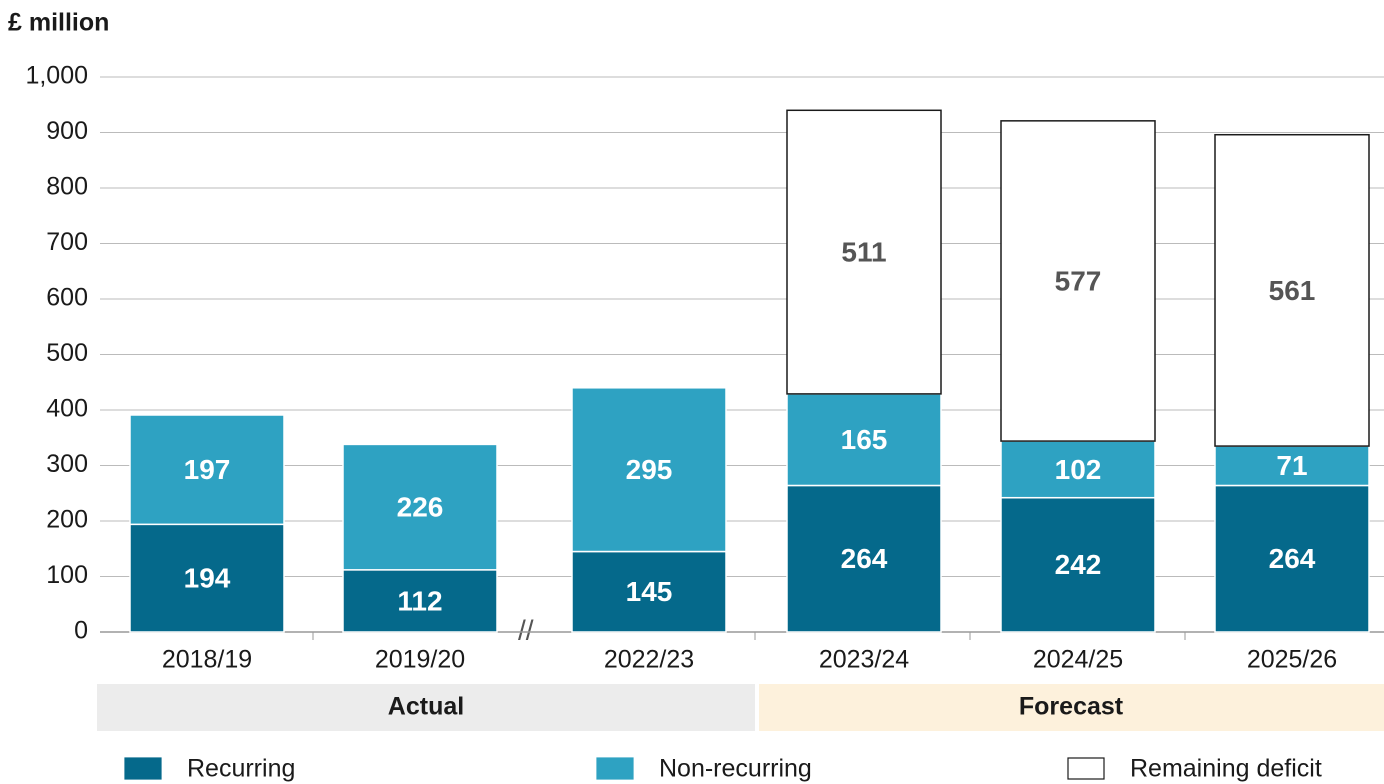 The image size is (1384, 784). I want to click on legend-label: Non-recurring, so click(735, 769).